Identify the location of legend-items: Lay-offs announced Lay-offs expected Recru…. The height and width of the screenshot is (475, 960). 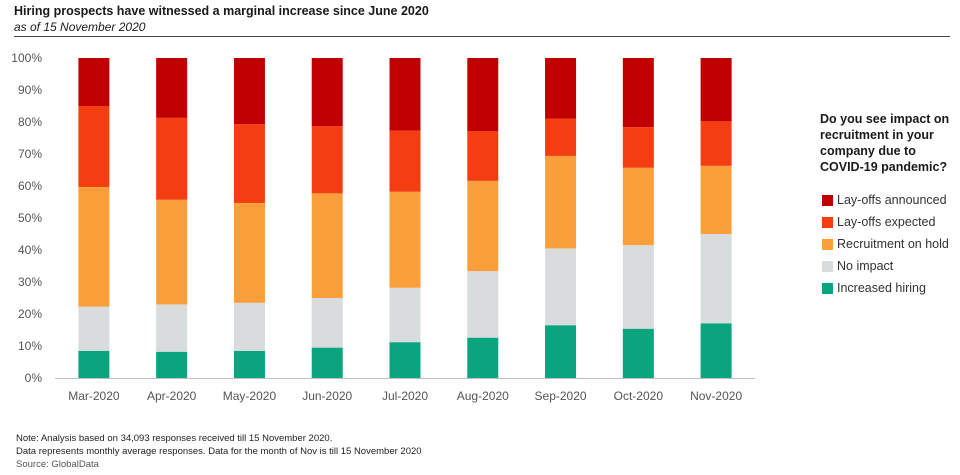
(887, 244).